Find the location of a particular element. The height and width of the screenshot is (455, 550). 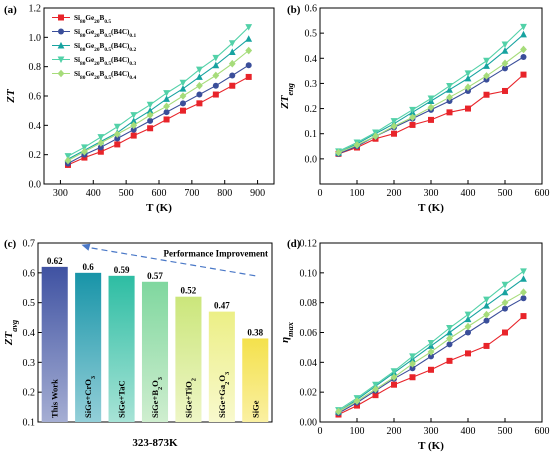

x-tick-label: 600 is located at coordinates (542, 193).